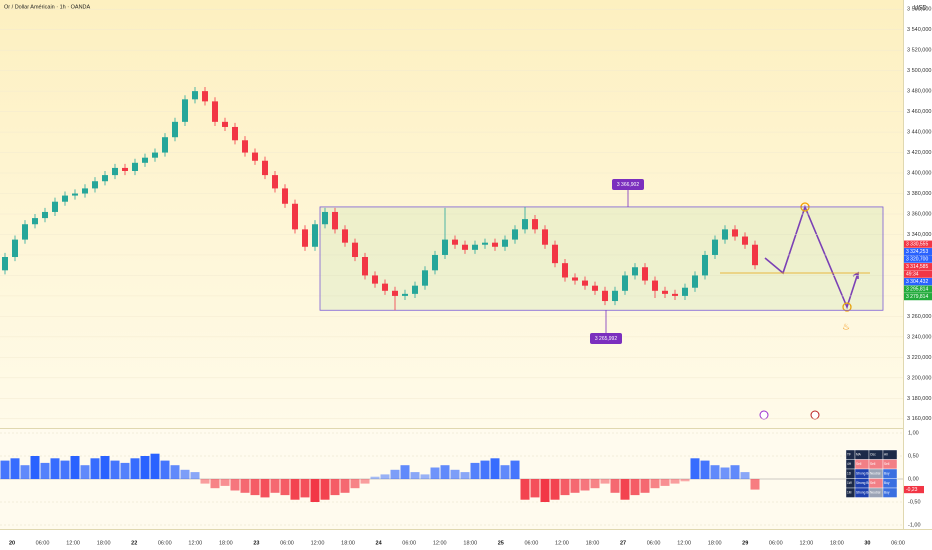  Describe the element at coordinates (501, 543) in the screenshot. I see `x-tick-label: 25` at that location.